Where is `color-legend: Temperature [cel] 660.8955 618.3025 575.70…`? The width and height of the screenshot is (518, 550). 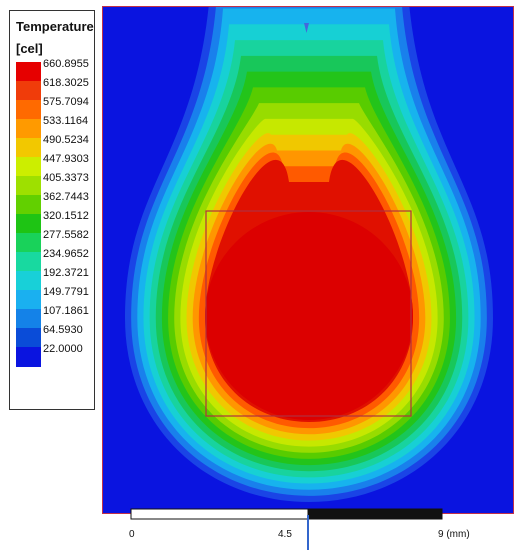 color-legend: Temperature [cel] 660.8955 618.3025 575.70… is located at coordinates (52, 210).